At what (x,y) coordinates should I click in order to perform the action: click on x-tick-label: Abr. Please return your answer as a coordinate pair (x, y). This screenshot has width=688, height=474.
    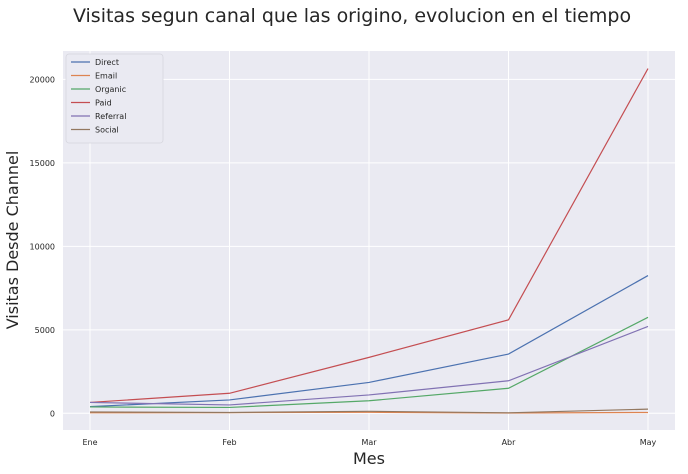
    Looking at the image, I should click on (509, 442).